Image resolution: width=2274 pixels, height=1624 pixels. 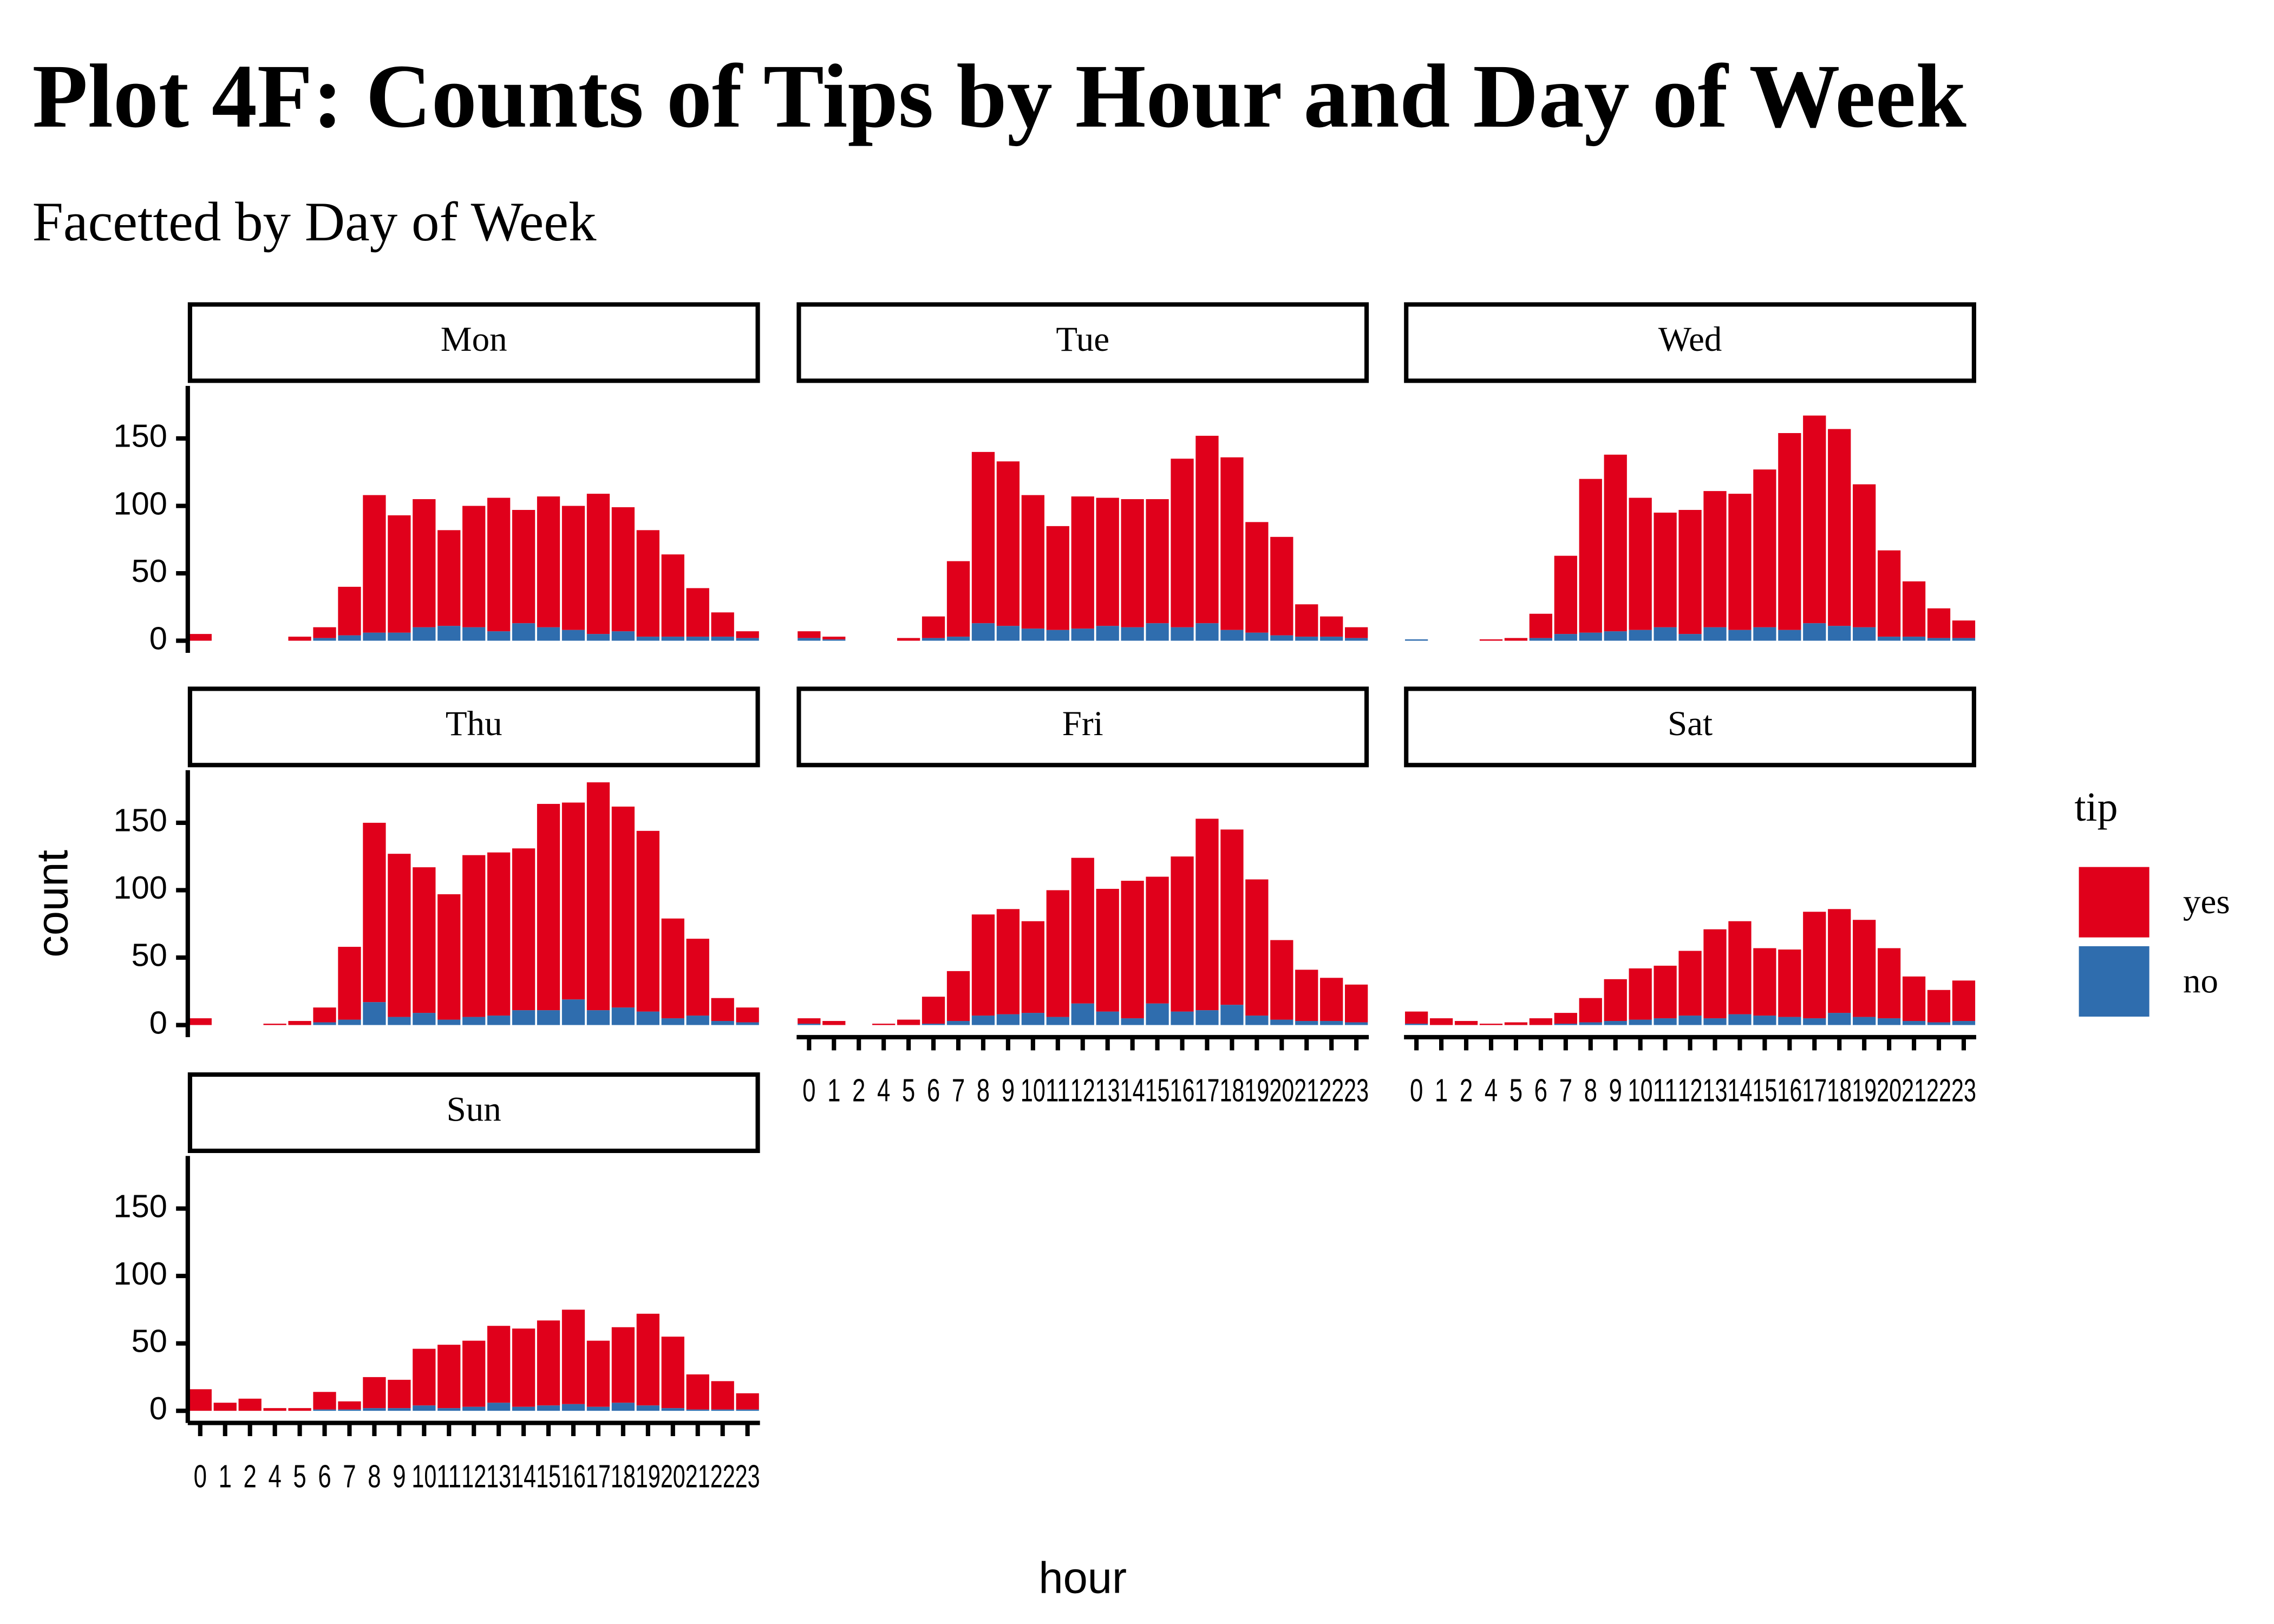 What do you see at coordinates (1467, 1090) in the screenshot?
I see `x-tick-label: 2` at bounding box center [1467, 1090].